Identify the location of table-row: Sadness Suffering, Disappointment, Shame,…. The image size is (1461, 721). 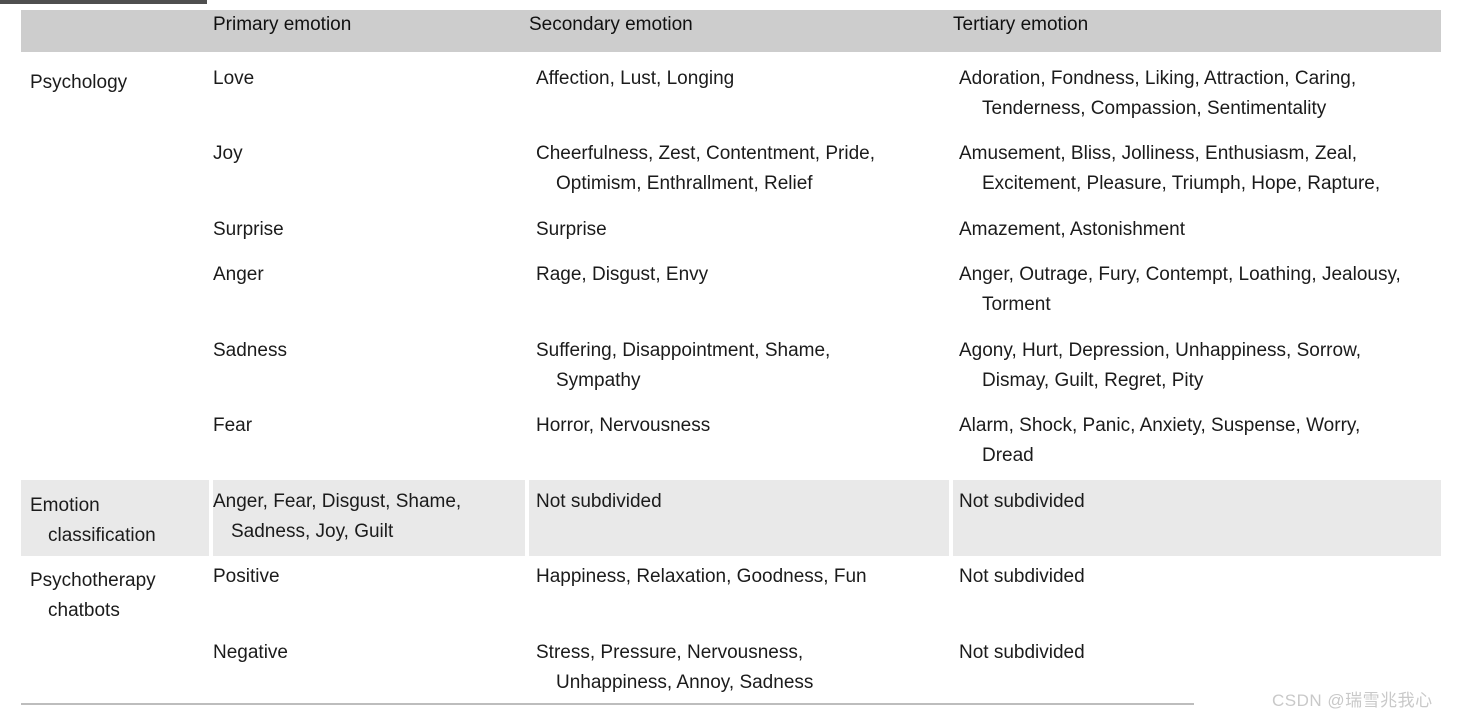
(731, 361).